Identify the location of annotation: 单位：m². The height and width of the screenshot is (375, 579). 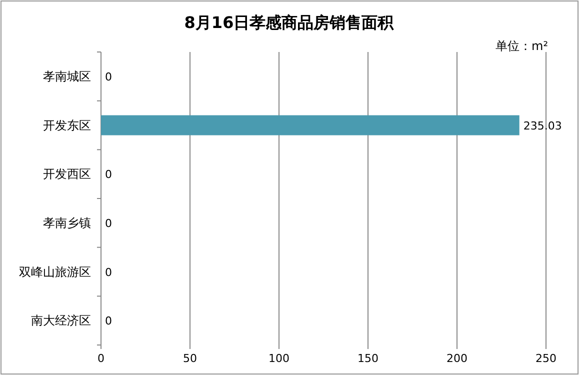
(522, 46).